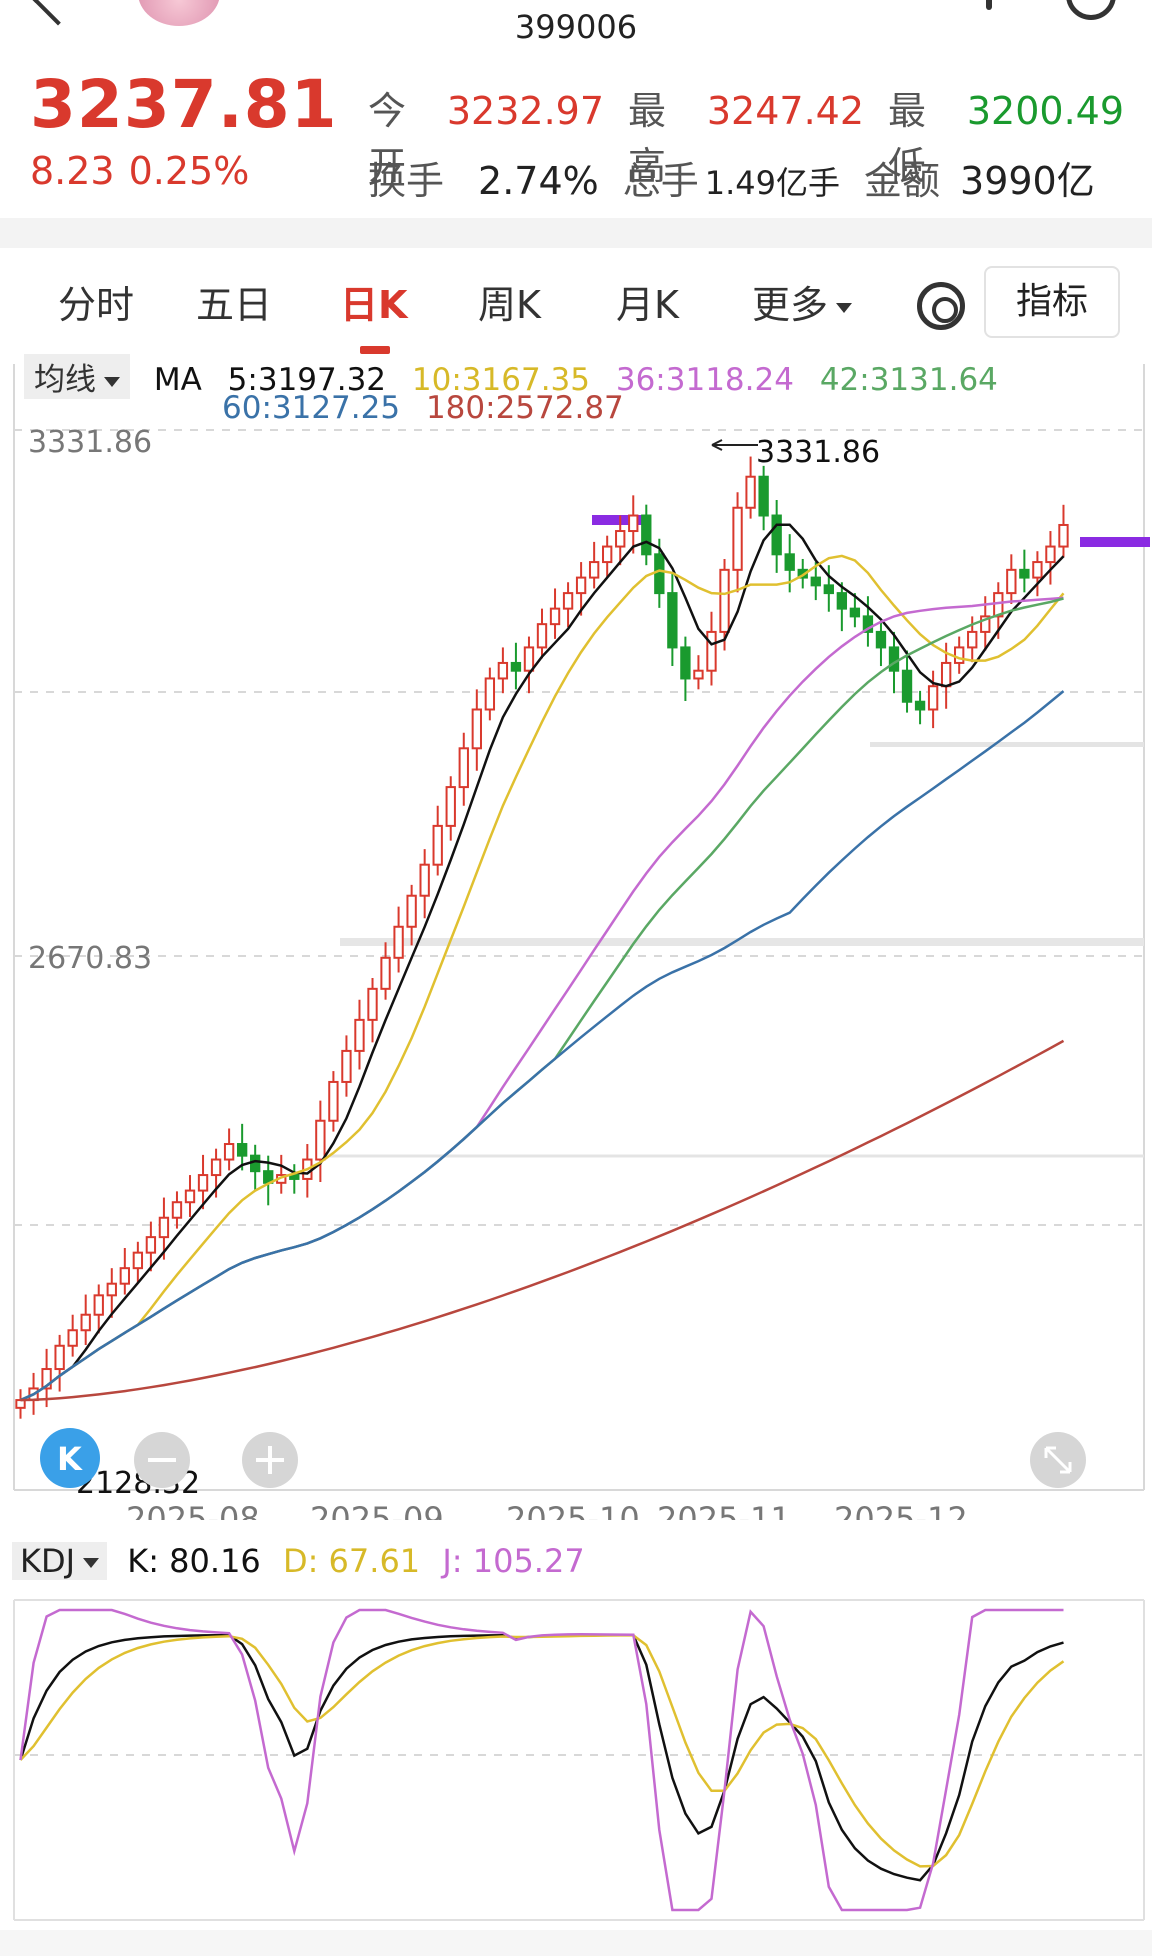  Describe the element at coordinates (1007, 744) in the screenshot. I see `price-level-band` at that location.